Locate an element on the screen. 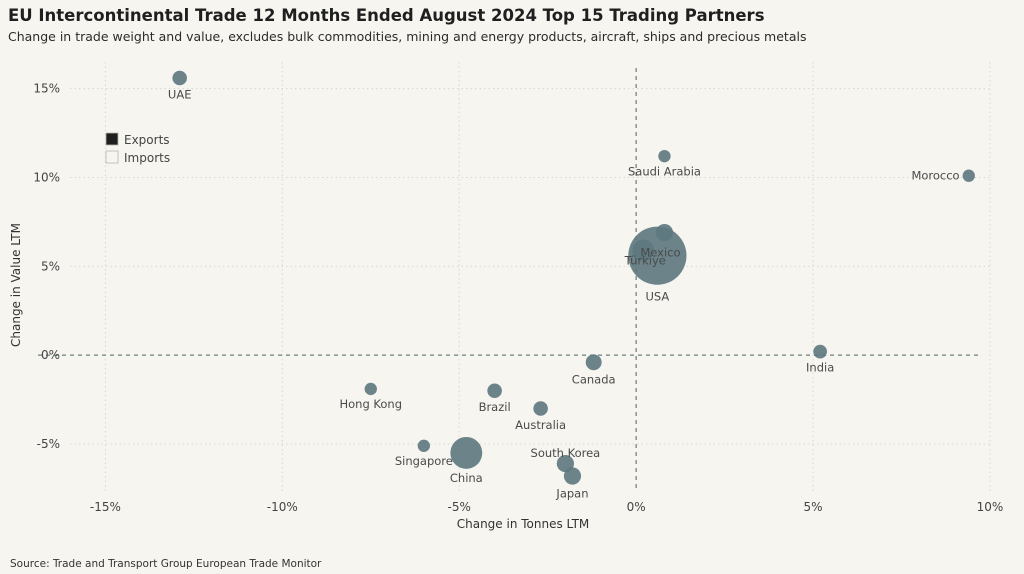  bubble-label: Türkiye is located at coordinates (645, 260).